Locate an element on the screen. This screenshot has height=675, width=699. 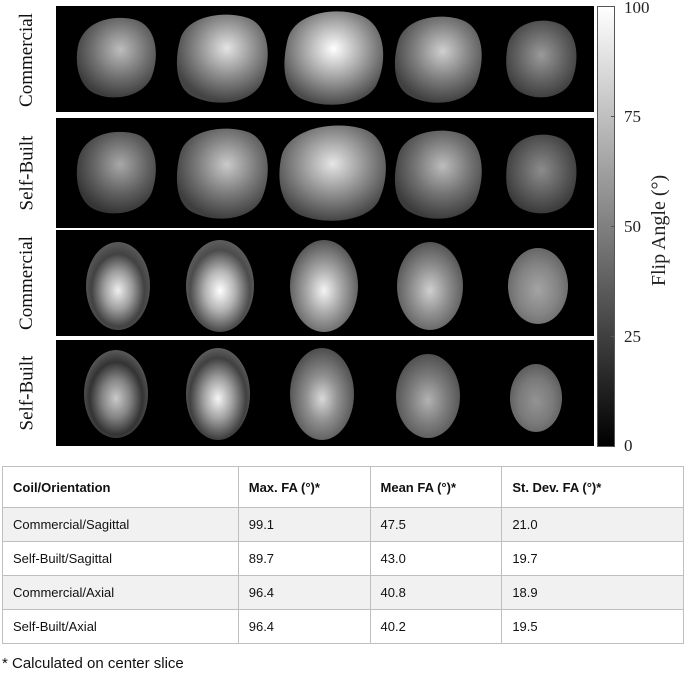
panel-commercial-sagittal is located at coordinates (325, 59).